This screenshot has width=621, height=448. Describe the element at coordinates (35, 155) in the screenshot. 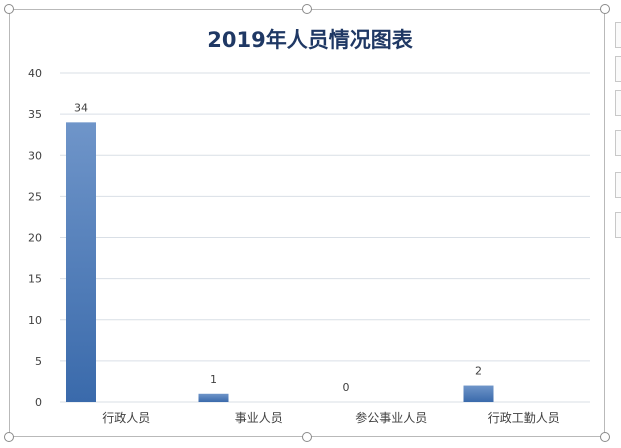

I see `y-tick-label: 30` at that location.